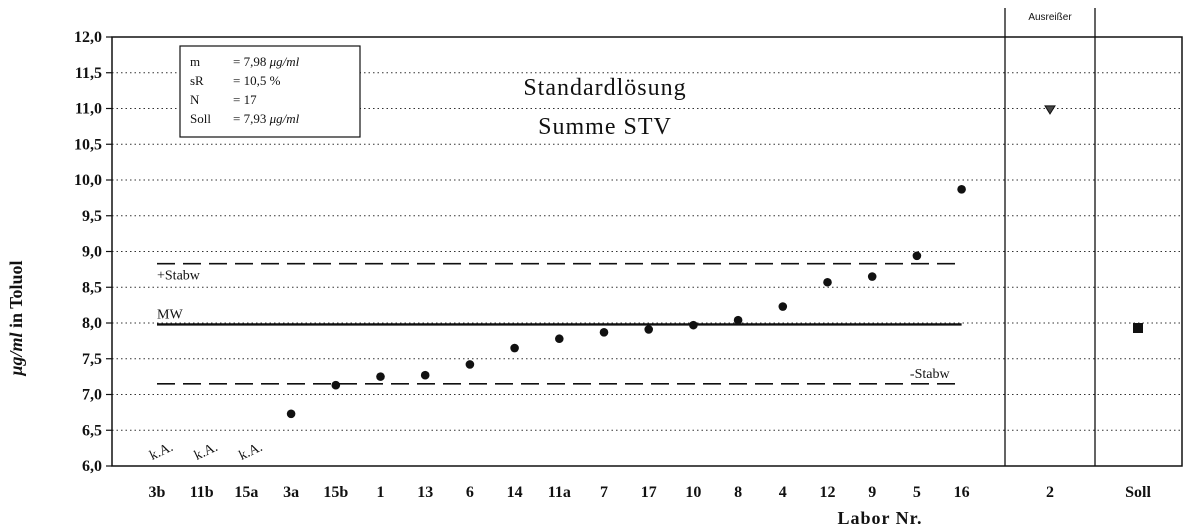 This screenshot has width=1191, height=531. I want to click on stats-value: = 17, so click(245, 99).